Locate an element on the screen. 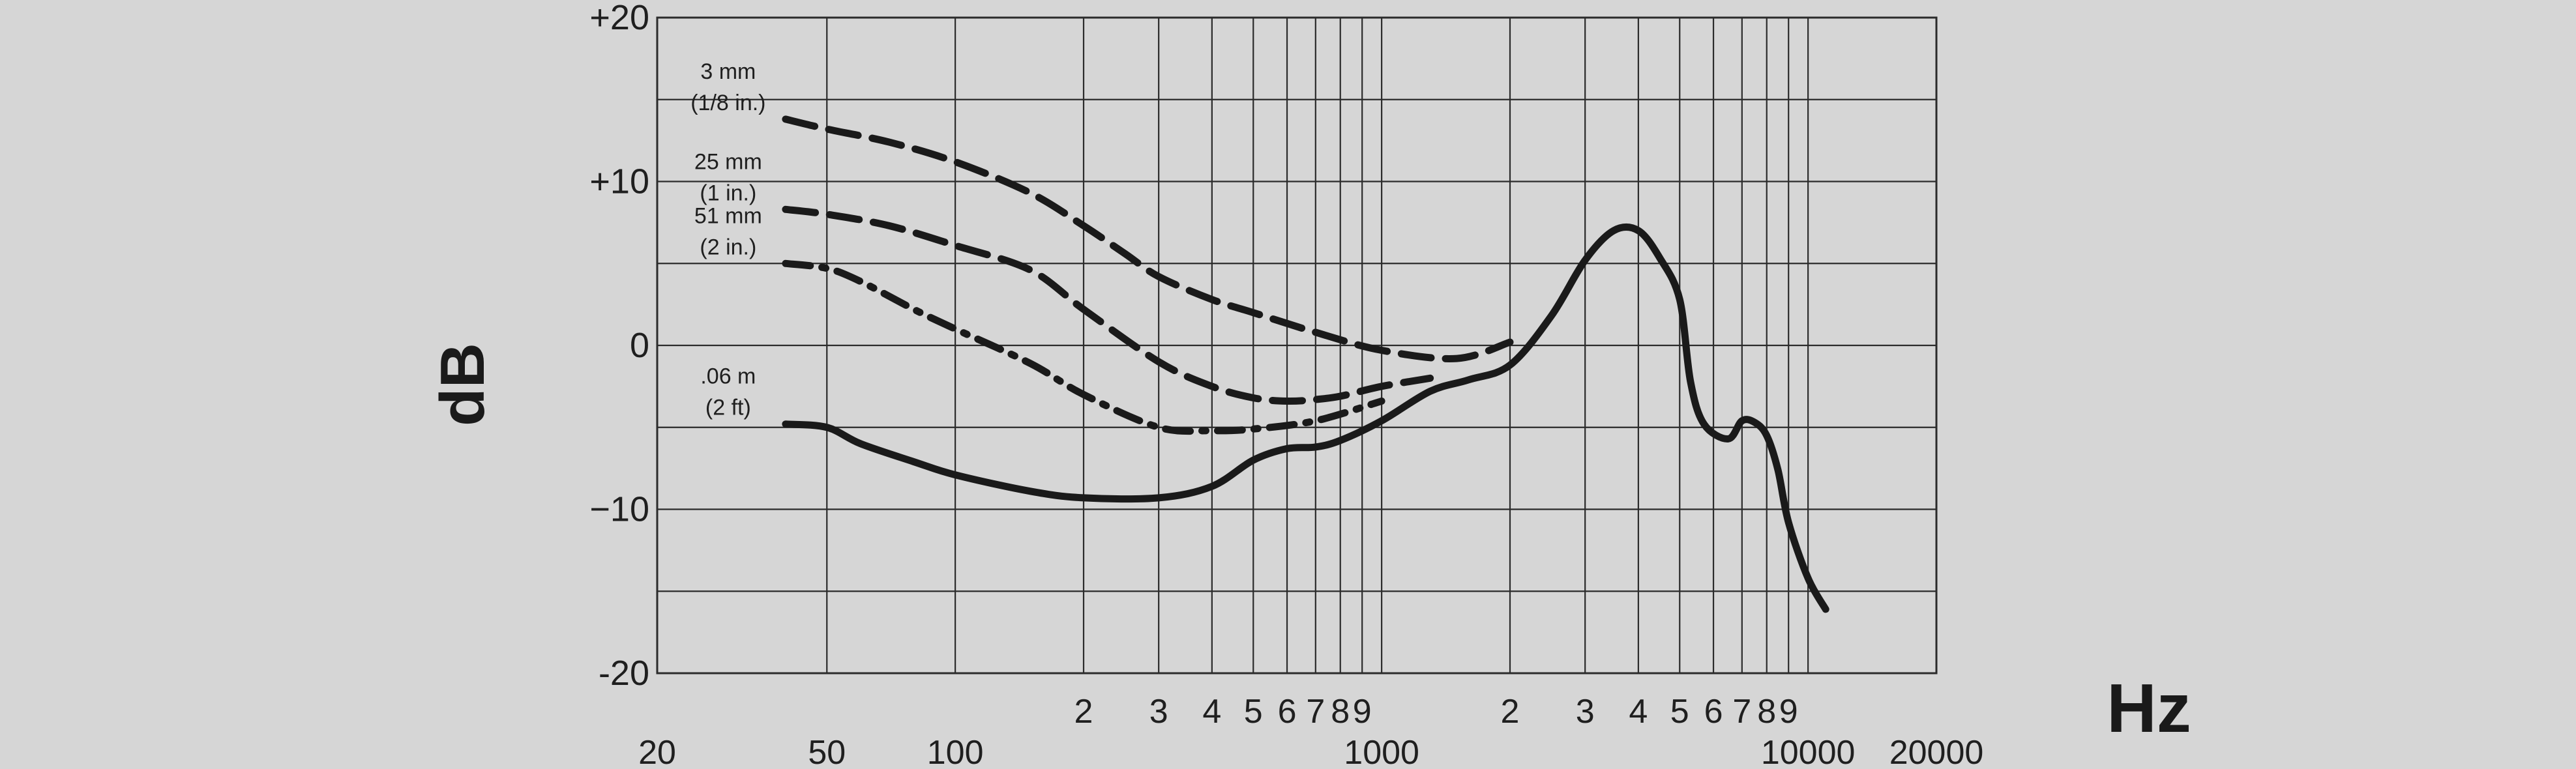  y-tick-label: −10 is located at coordinates (619, 509).